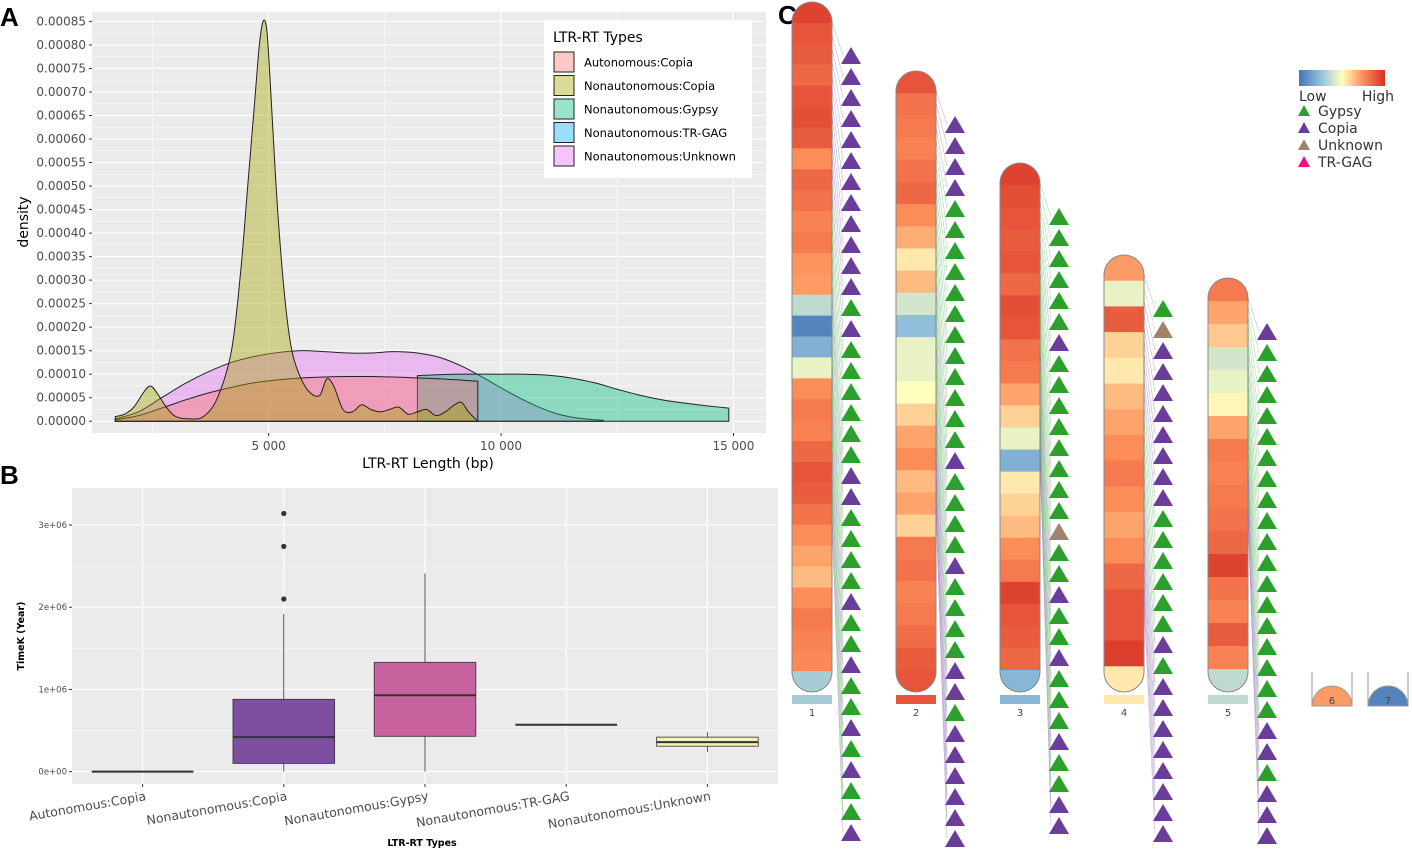 Image resolution: width=1412 pixels, height=852 pixels. Describe the element at coordinates (61, 186) in the screenshot. I see `y-tick-label: 0.00050` at that location.